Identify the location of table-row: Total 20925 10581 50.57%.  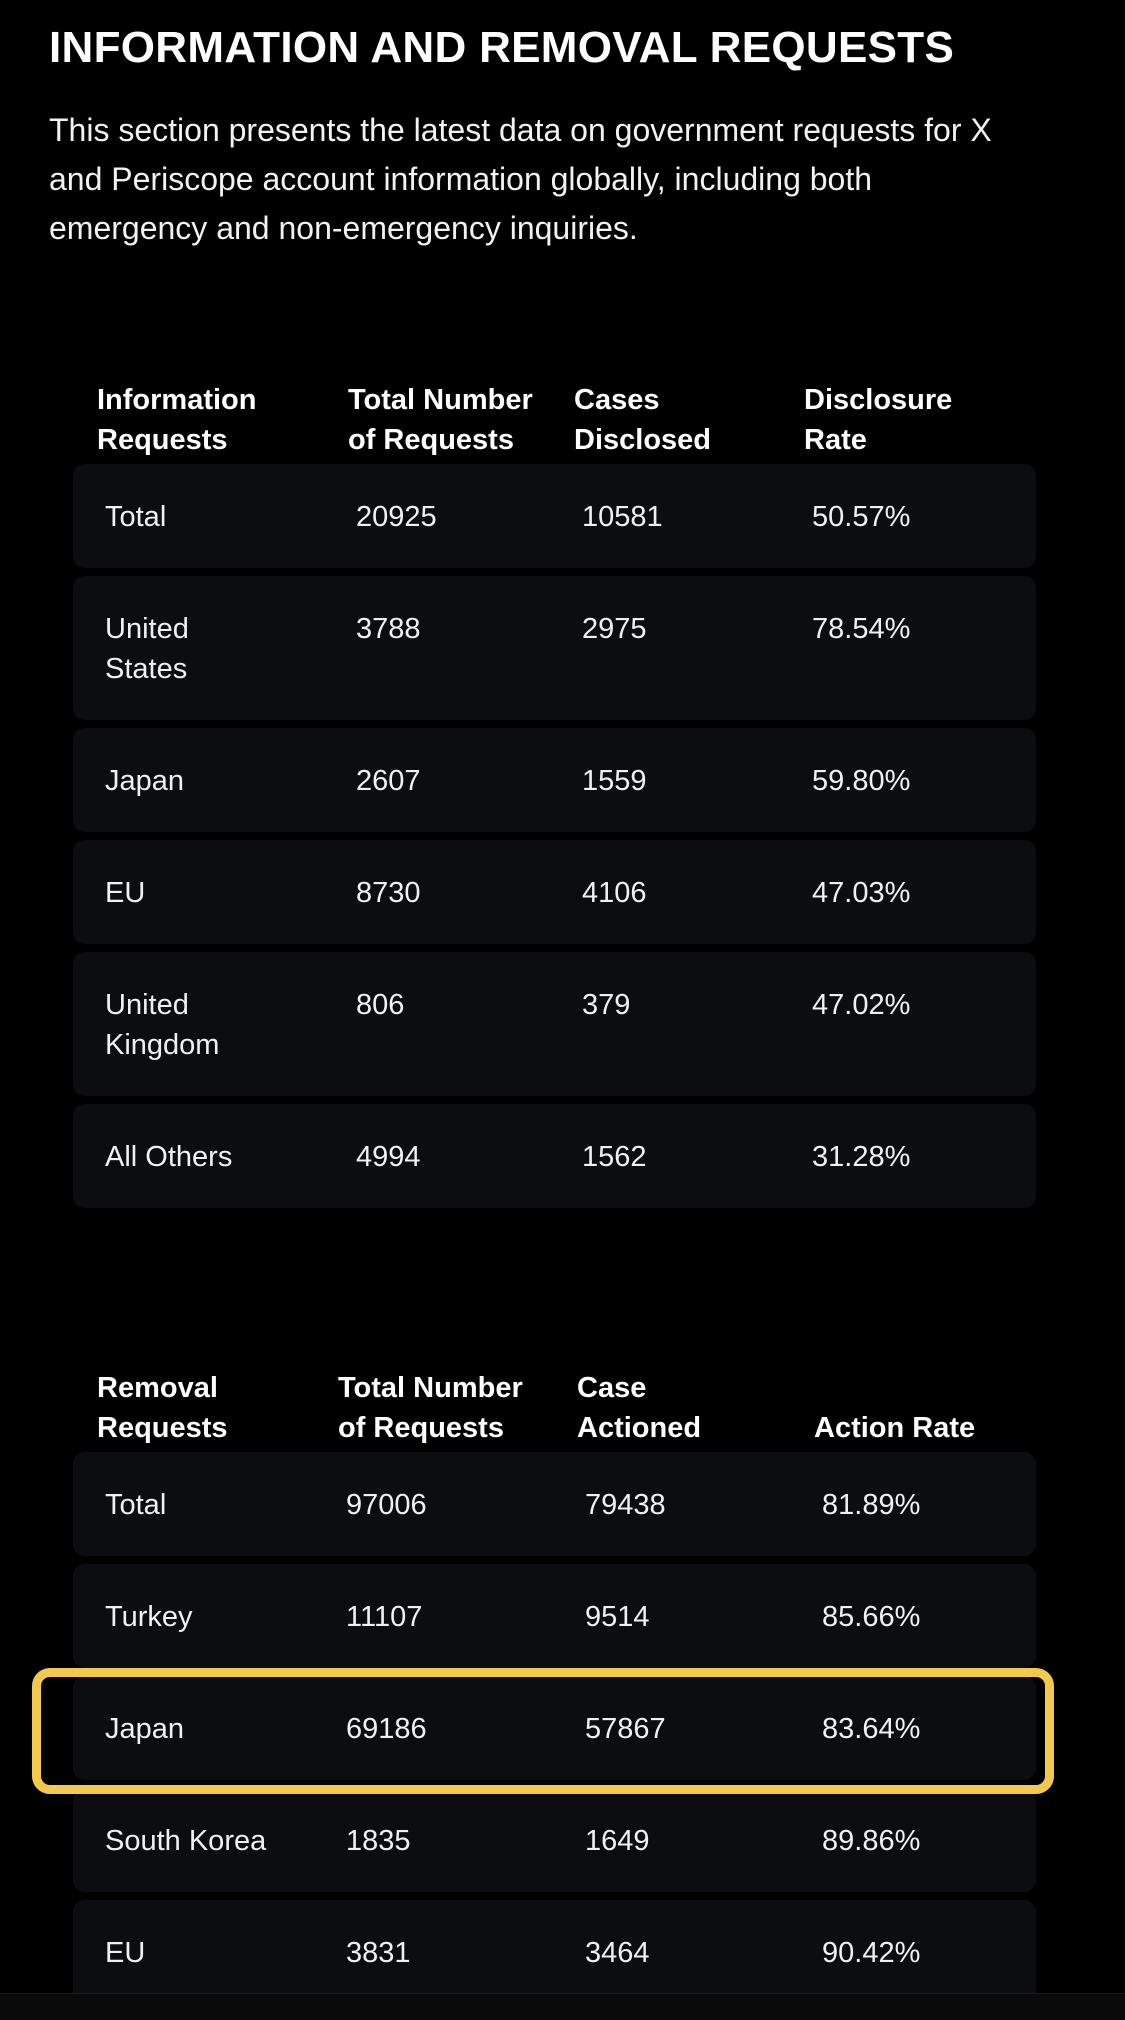
(554, 516).